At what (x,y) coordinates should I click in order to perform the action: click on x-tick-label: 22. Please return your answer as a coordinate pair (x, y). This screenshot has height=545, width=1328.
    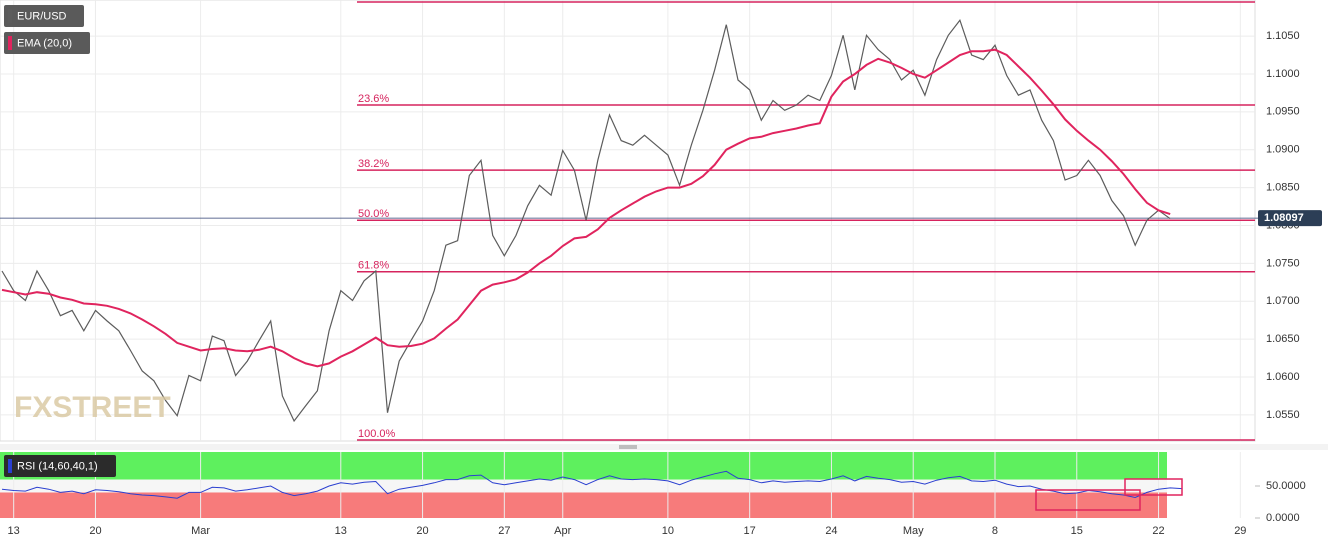
    Looking at the image, I should click on (1158, 531).